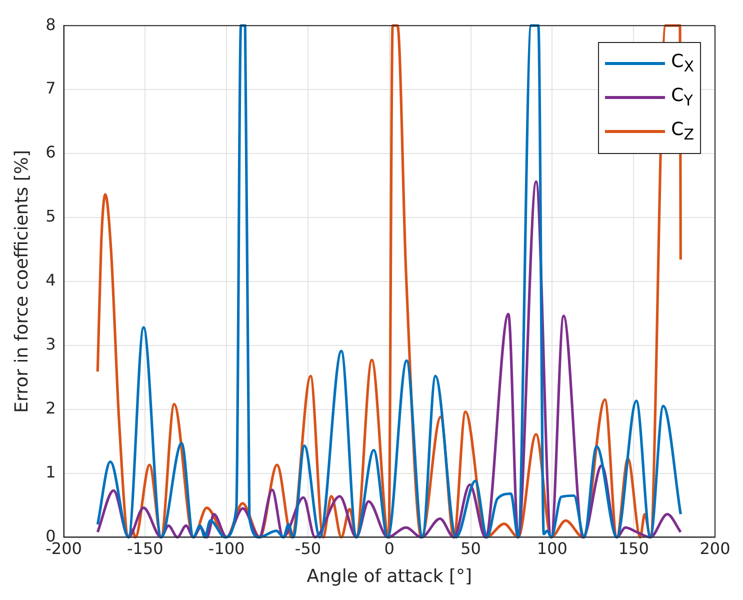 The image size is (743, 600). Describe the element at coordinates (21, 281) in the screenshot. I see `y-axis-title: Error in force coefficients [%]` at that location.